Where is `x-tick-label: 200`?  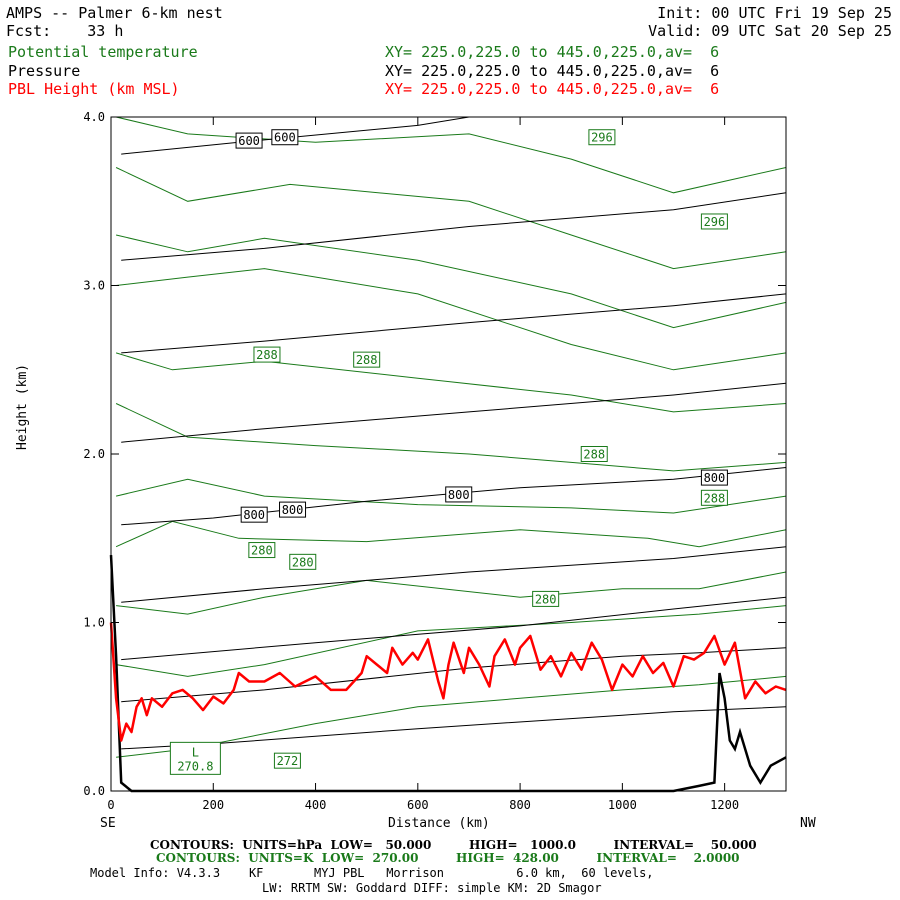
x-tick-label: 200 is located at coordinates (213, 805).